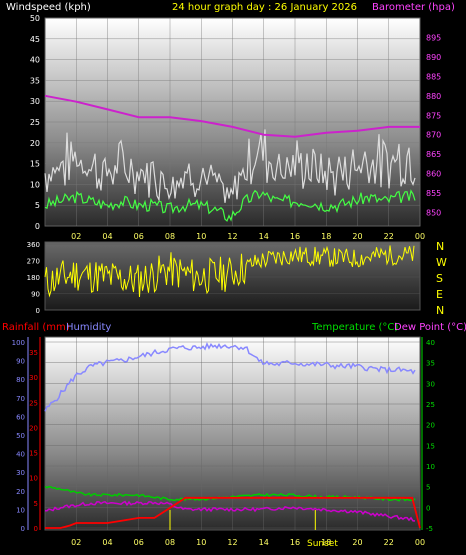  Describe the element at coordinates (439, 294) in the screenshot. I see `compass-label: E` at that location.